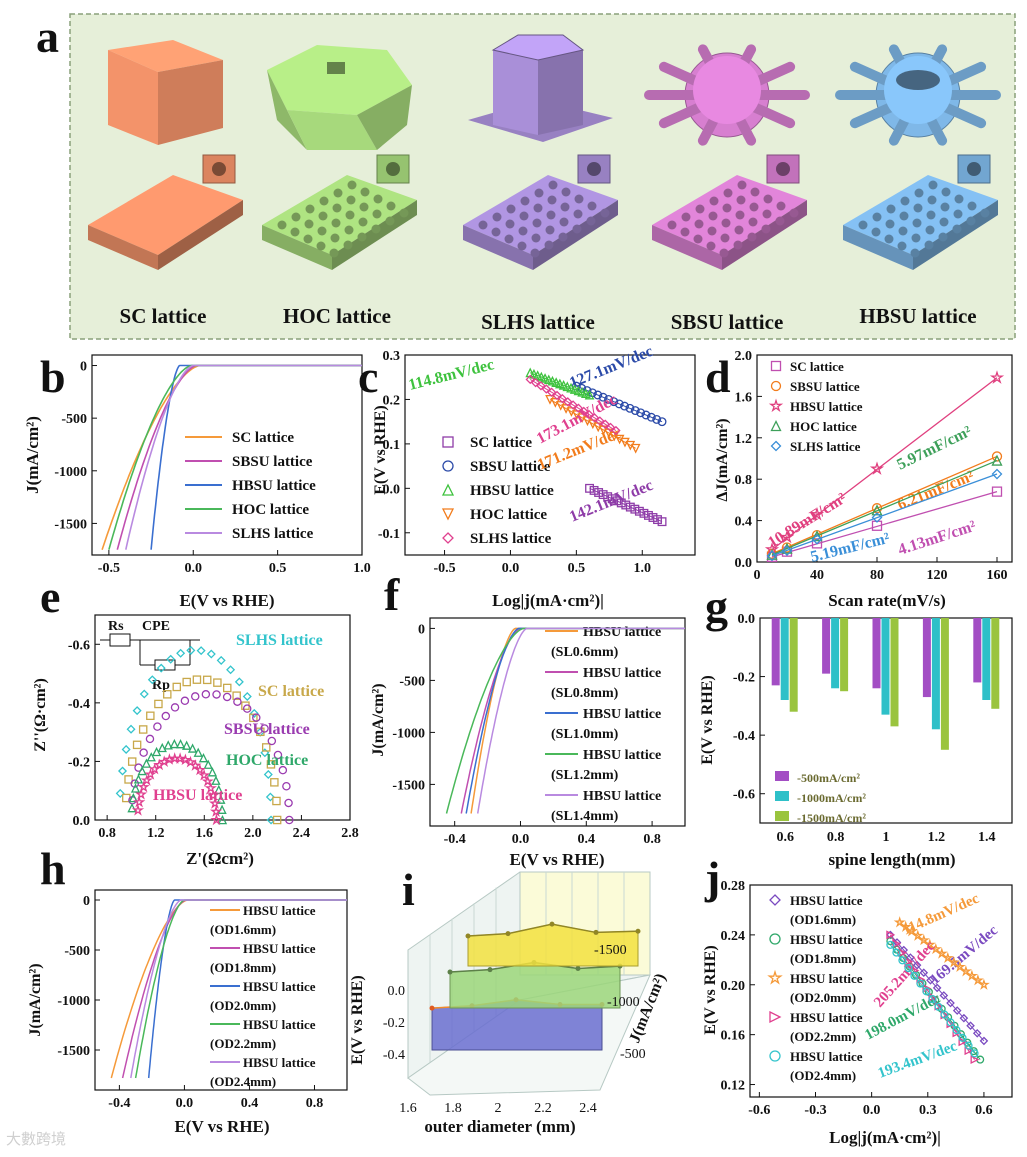 The height and width of the screenshot is (1157, 1027). I want to click on legend-label: -1000mA/cm², so click(831, 798).